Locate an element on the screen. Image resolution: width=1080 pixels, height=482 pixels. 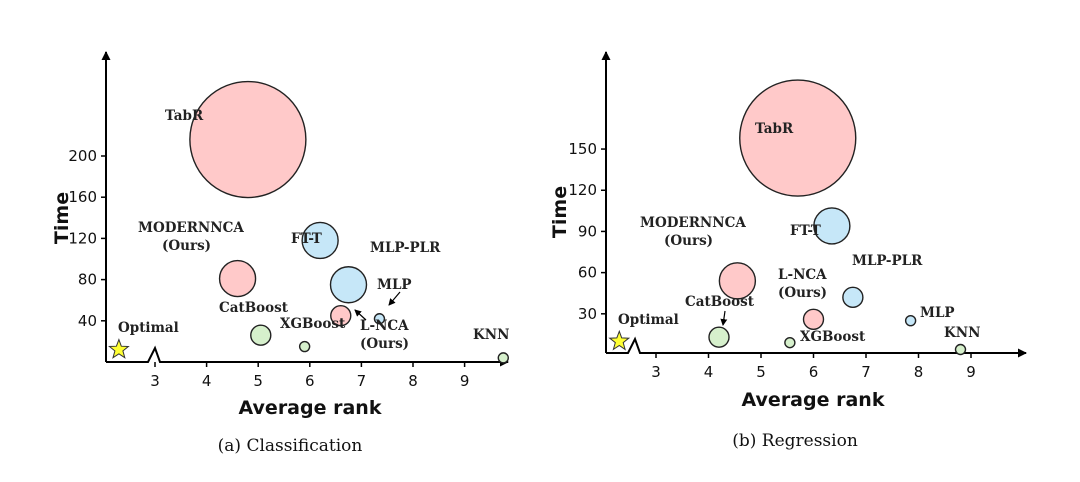
label-b-ftt: FT-T is located at coordinates (805, 231).